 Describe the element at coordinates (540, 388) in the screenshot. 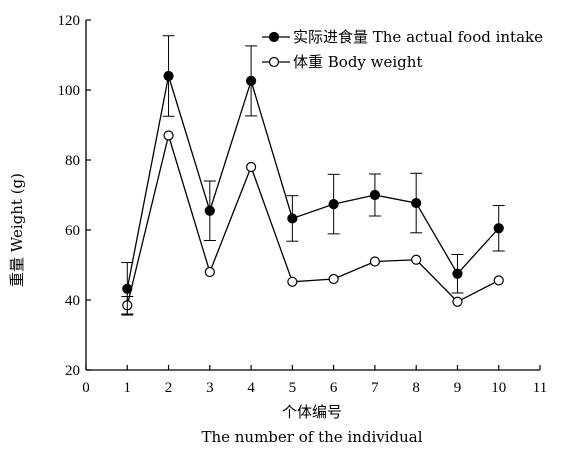

I see `x-tick-label: 11` at that location.